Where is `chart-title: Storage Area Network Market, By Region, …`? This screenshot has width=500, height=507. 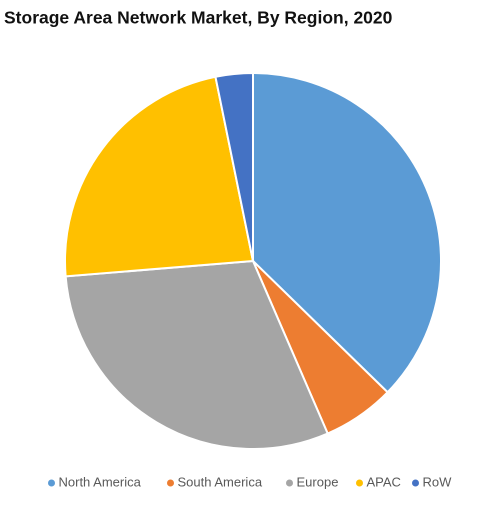
chart-title: Storage Area Network Market, By Region, … is located at coordinates (198, 18).